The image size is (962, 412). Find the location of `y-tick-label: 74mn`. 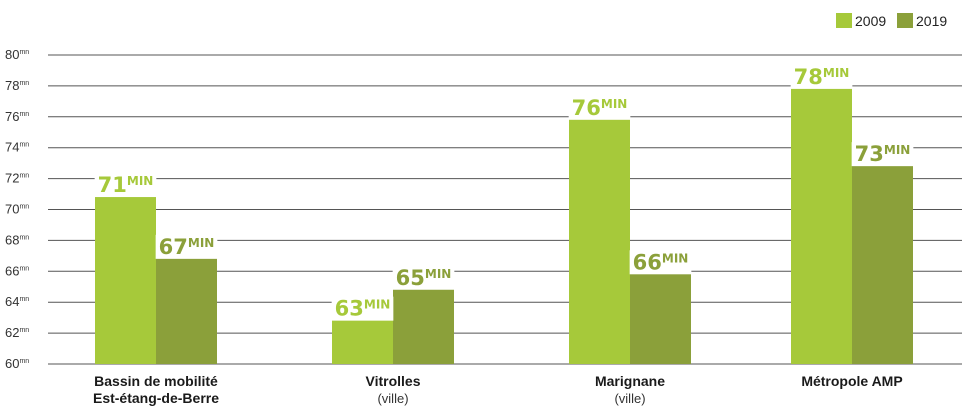

y-tick-label: 74mn is located at coordinates (17, 147).